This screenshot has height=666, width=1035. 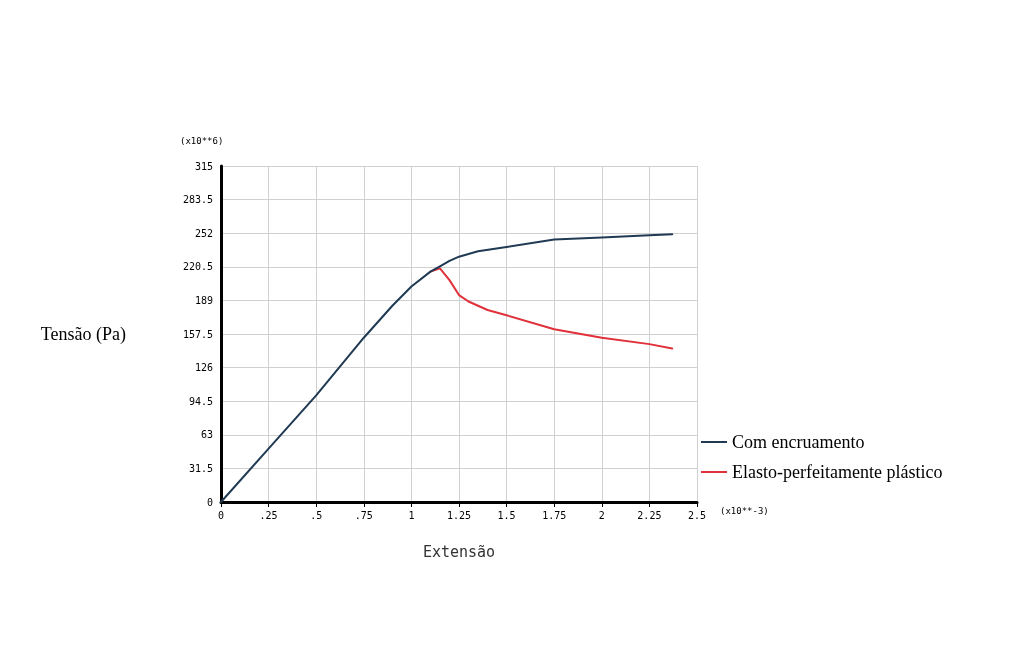 I want to click on y-tick-label: 31.5, so click(x=200, y=468).